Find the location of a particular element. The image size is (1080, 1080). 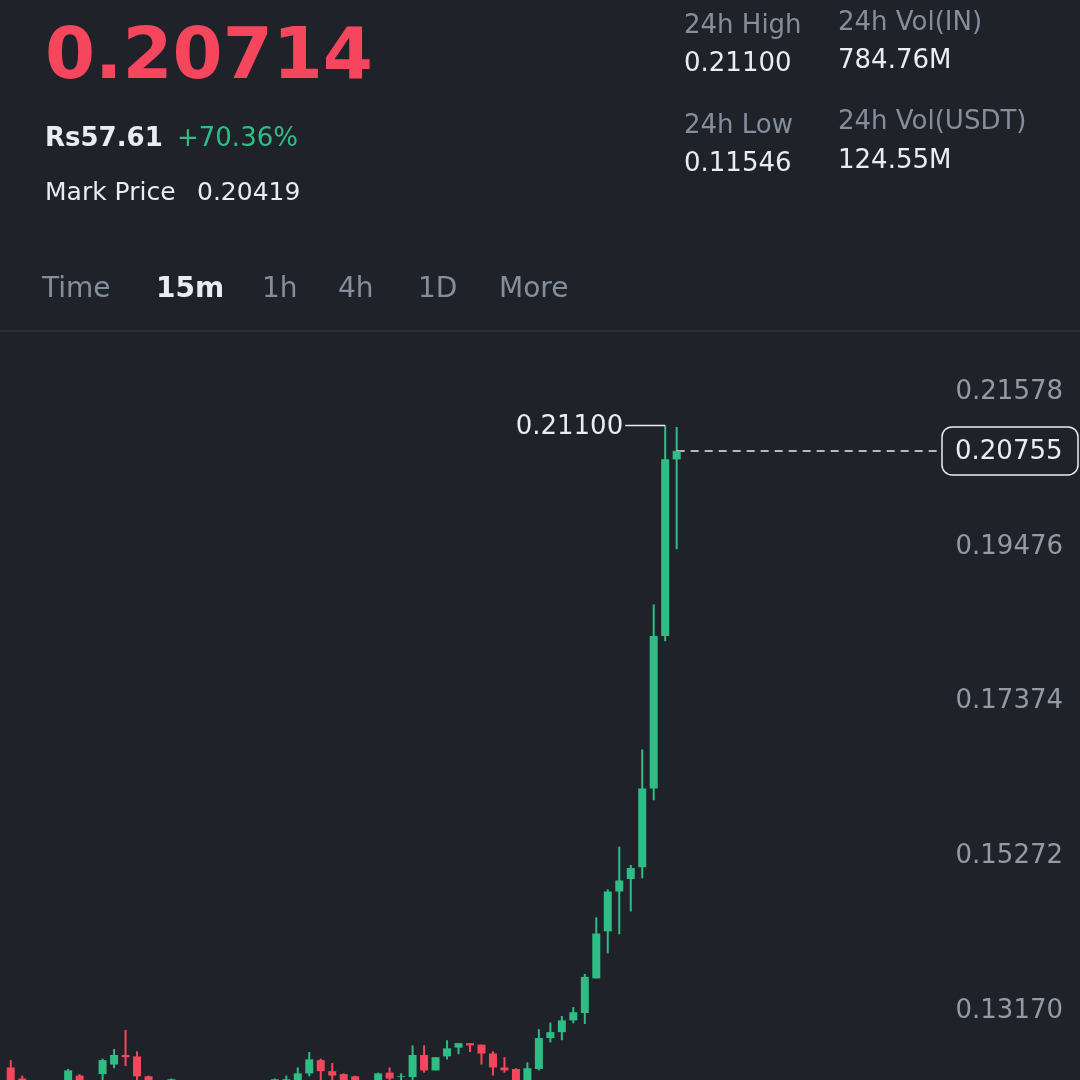

text: More is located at coordinates (534, 287).